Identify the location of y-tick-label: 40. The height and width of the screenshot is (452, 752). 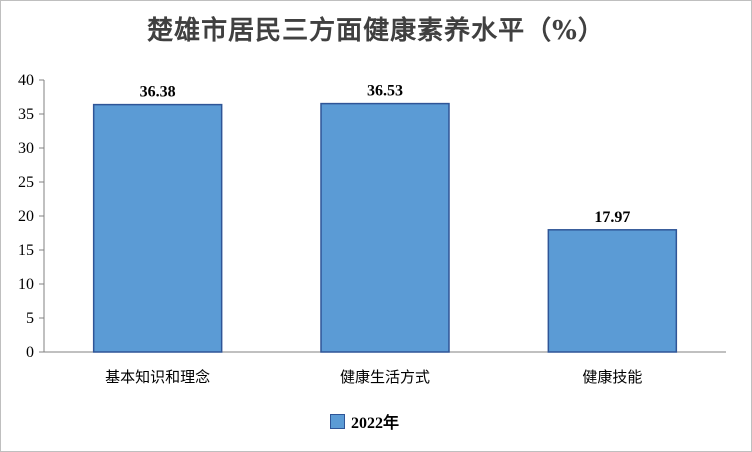
(26, 80).